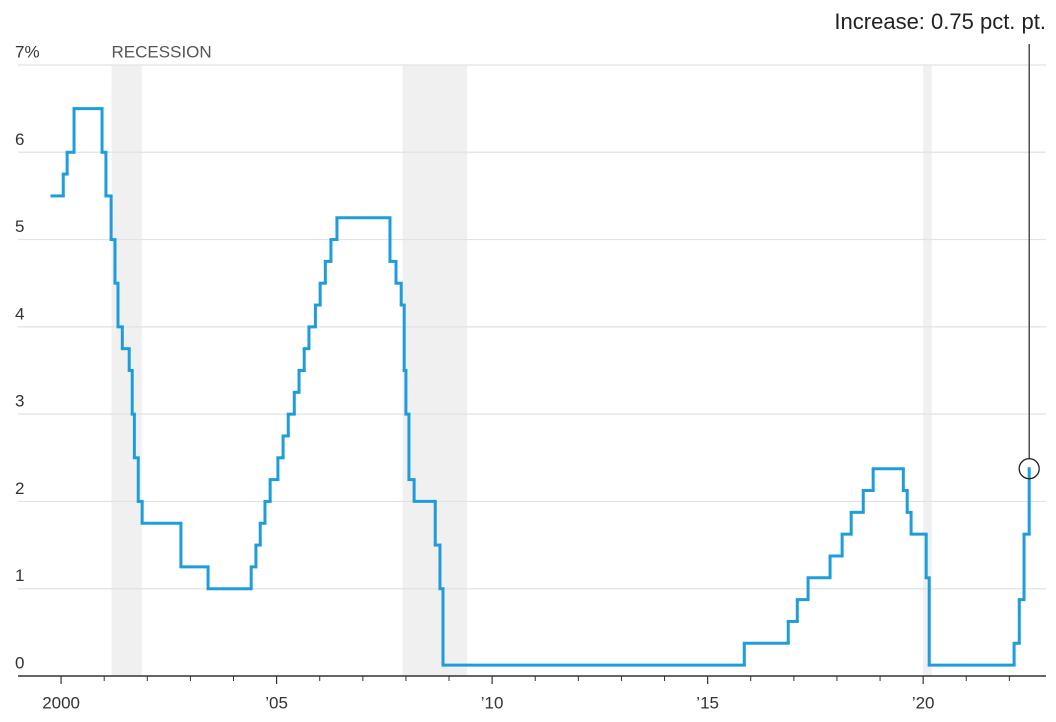 The image size is (1056, 722). What do you see at coordinates (940, 21) in the screenshot?
I see `annotation: Increase: 0.75 pct. pt.` at bounding box center [940, 21].